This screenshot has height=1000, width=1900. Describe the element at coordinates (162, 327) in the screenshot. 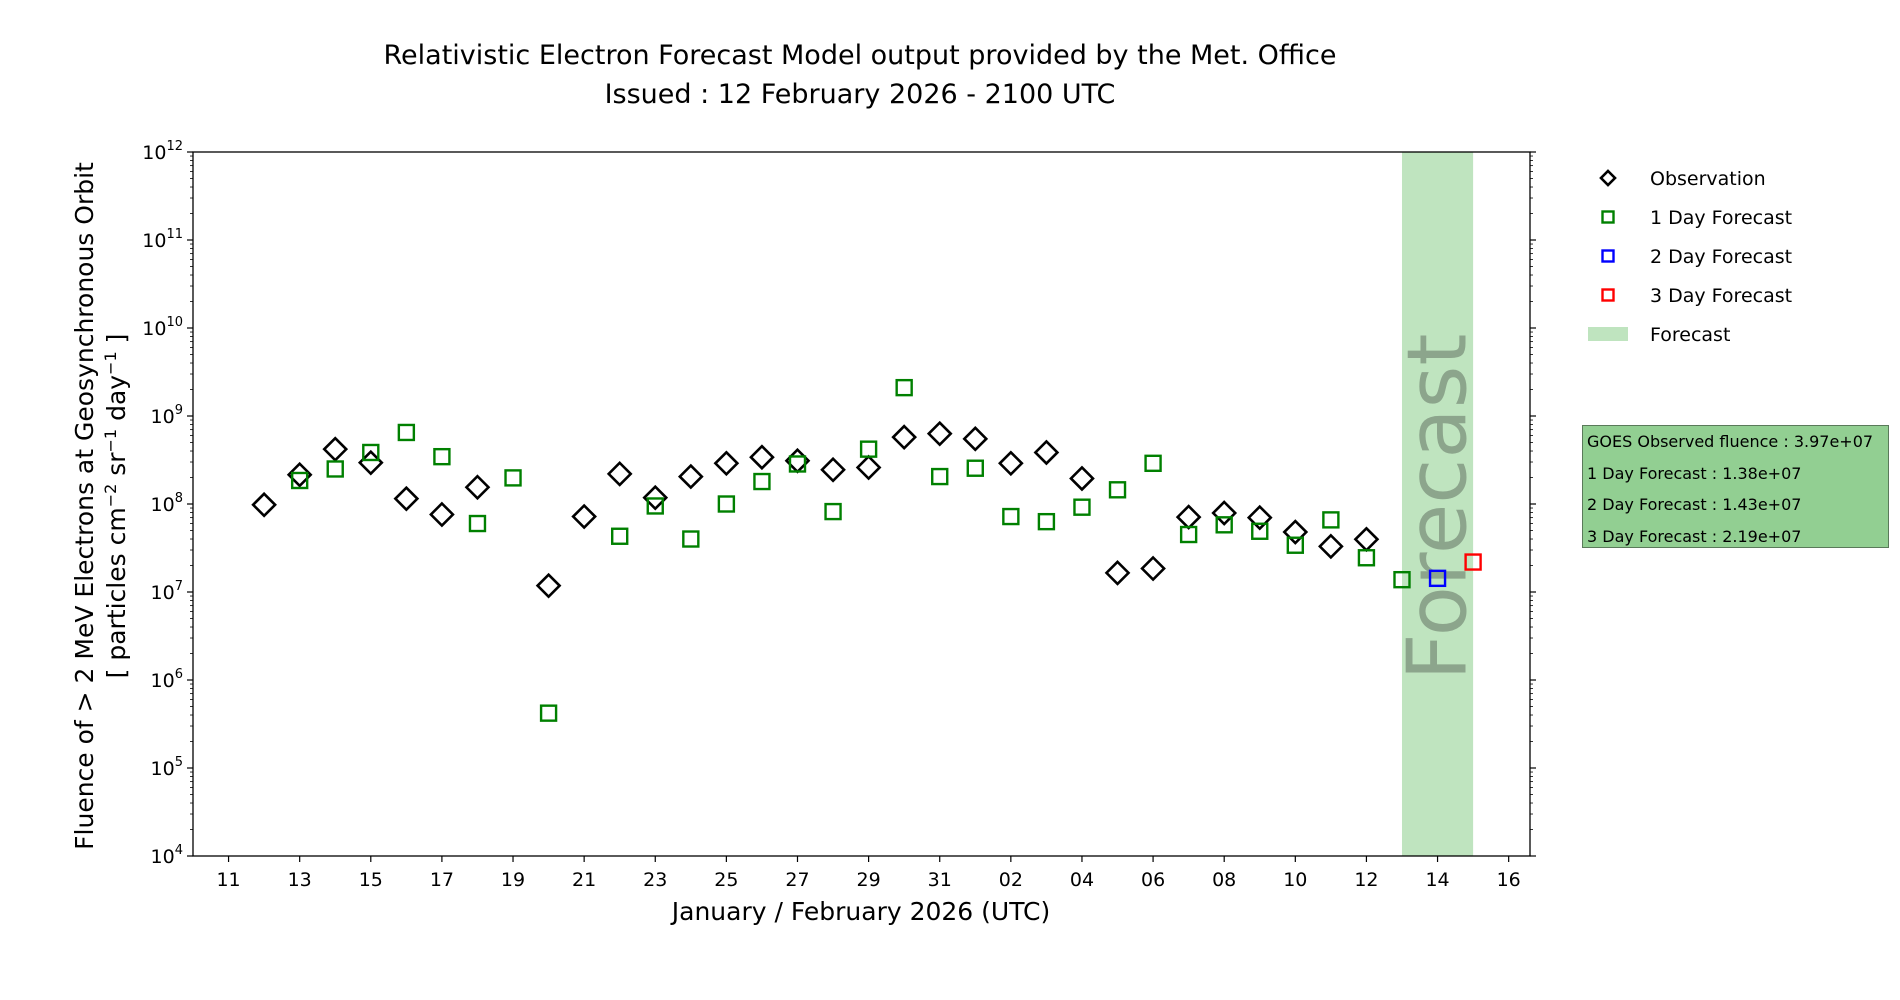

I see `y-tick-label: 10¹⁰` at that location.